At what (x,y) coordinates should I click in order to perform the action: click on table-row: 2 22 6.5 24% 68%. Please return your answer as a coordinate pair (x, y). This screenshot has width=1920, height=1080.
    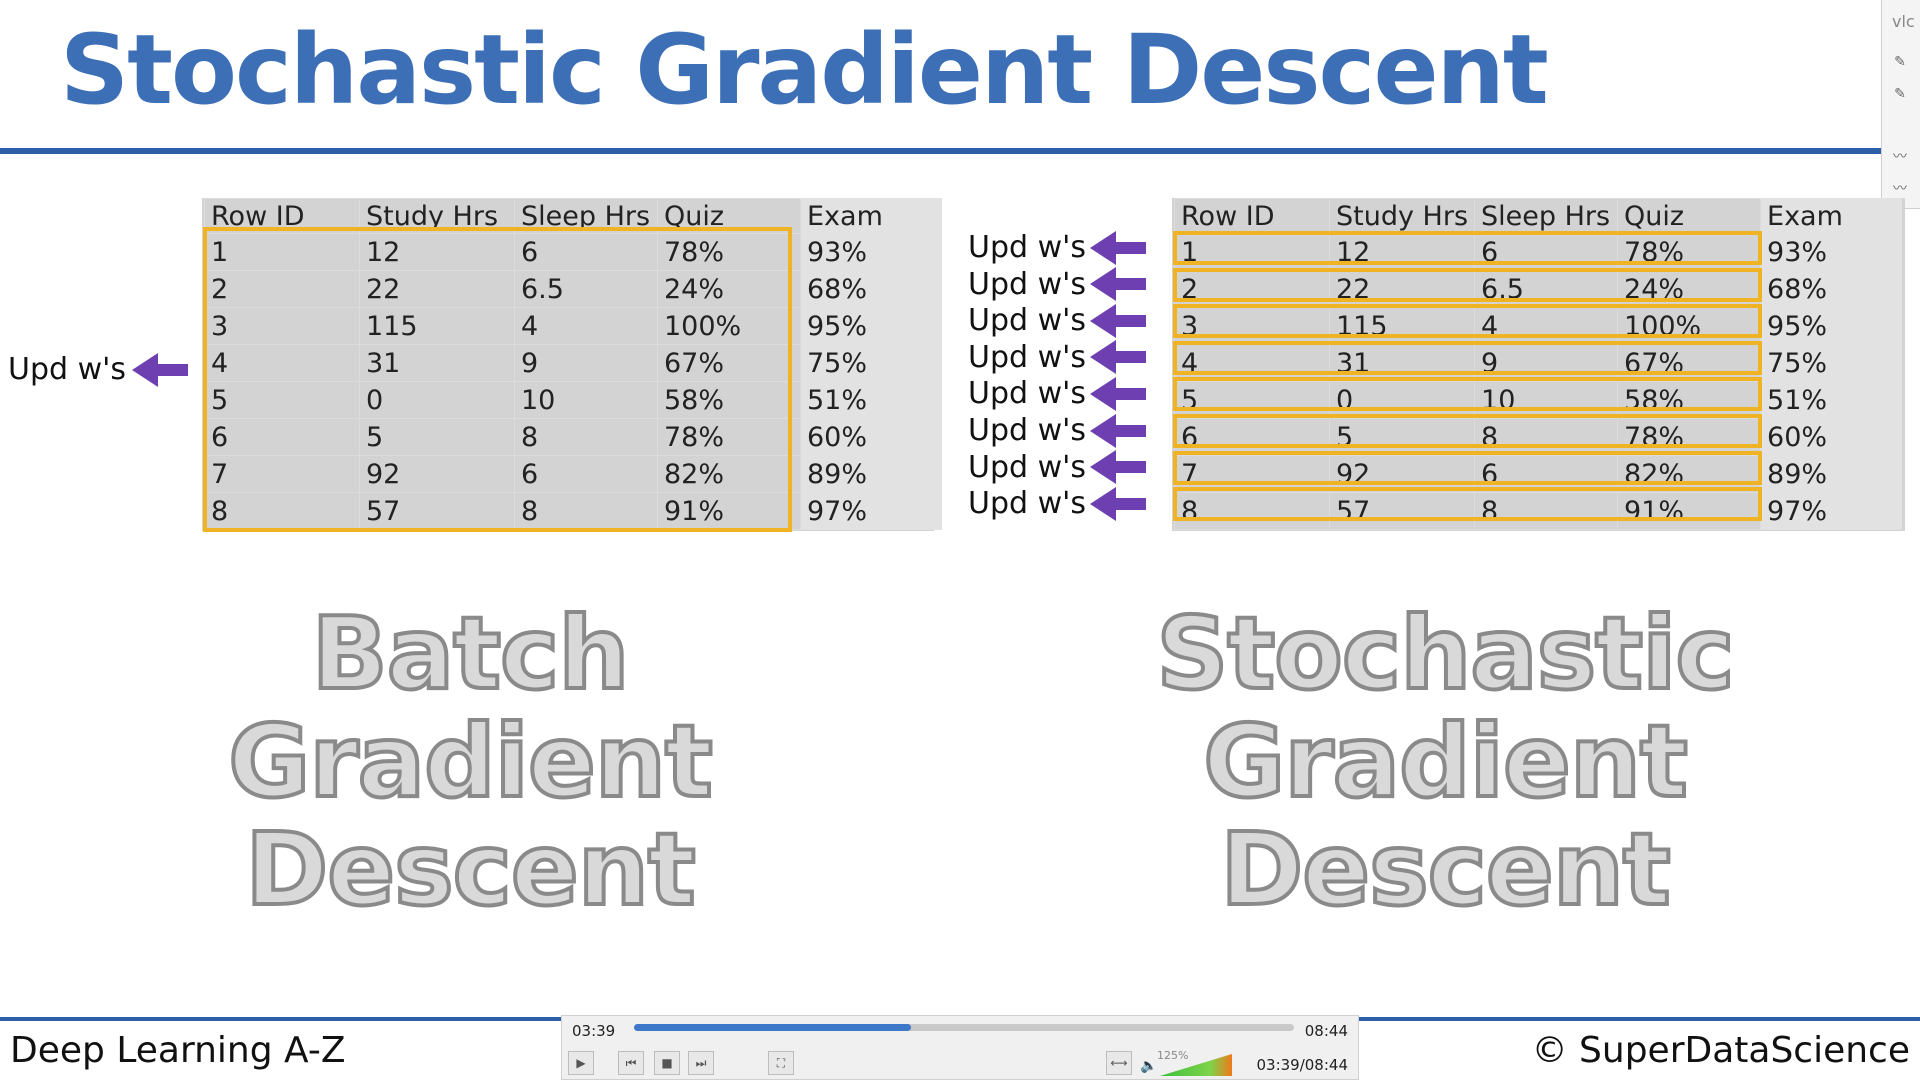
    Looking at the image, I should click on (573, 289).